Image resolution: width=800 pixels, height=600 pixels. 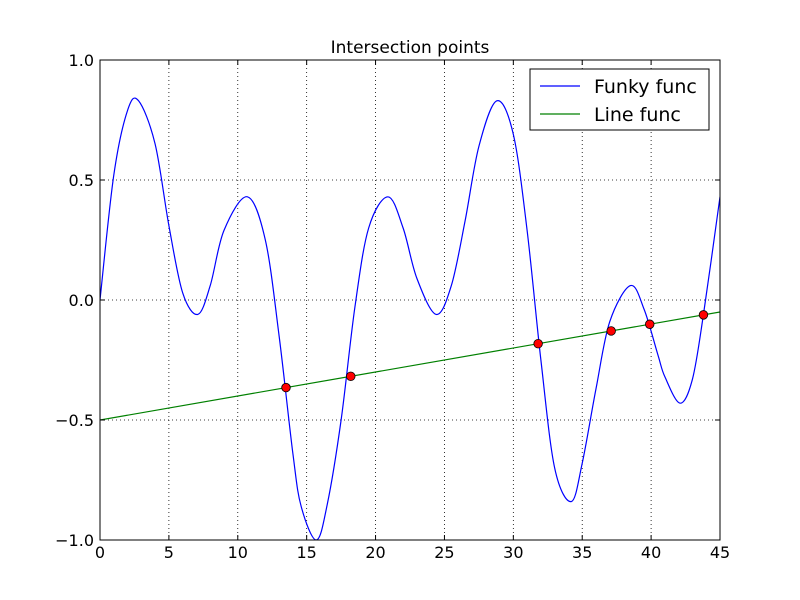 I want to click on legend: Funky func Line func, so click(x=619, y=99).